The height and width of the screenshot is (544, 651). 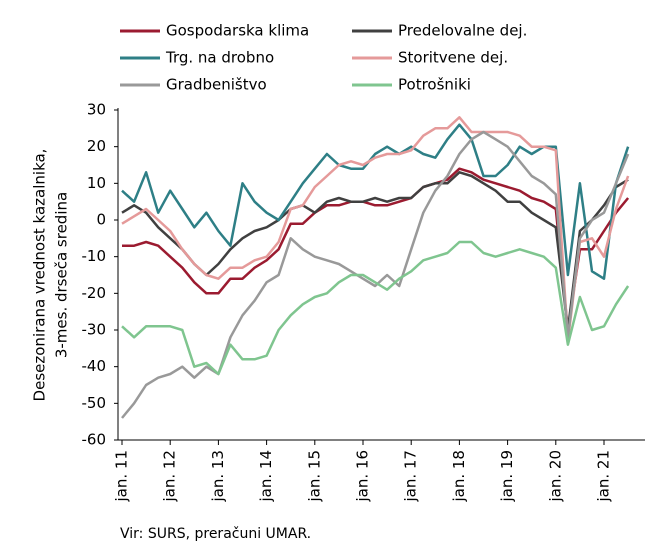 I want to click on y-tick-label: -20, so click(x=94, y=293).